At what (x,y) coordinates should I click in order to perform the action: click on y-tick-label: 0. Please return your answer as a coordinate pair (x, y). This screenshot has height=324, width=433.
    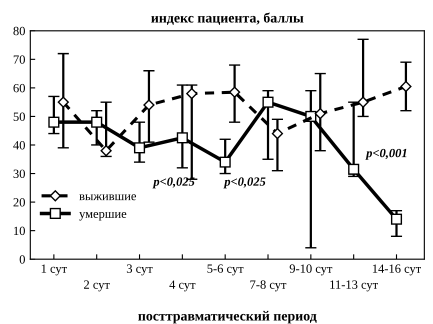
    Looking at the image, I should click on (22, 259).